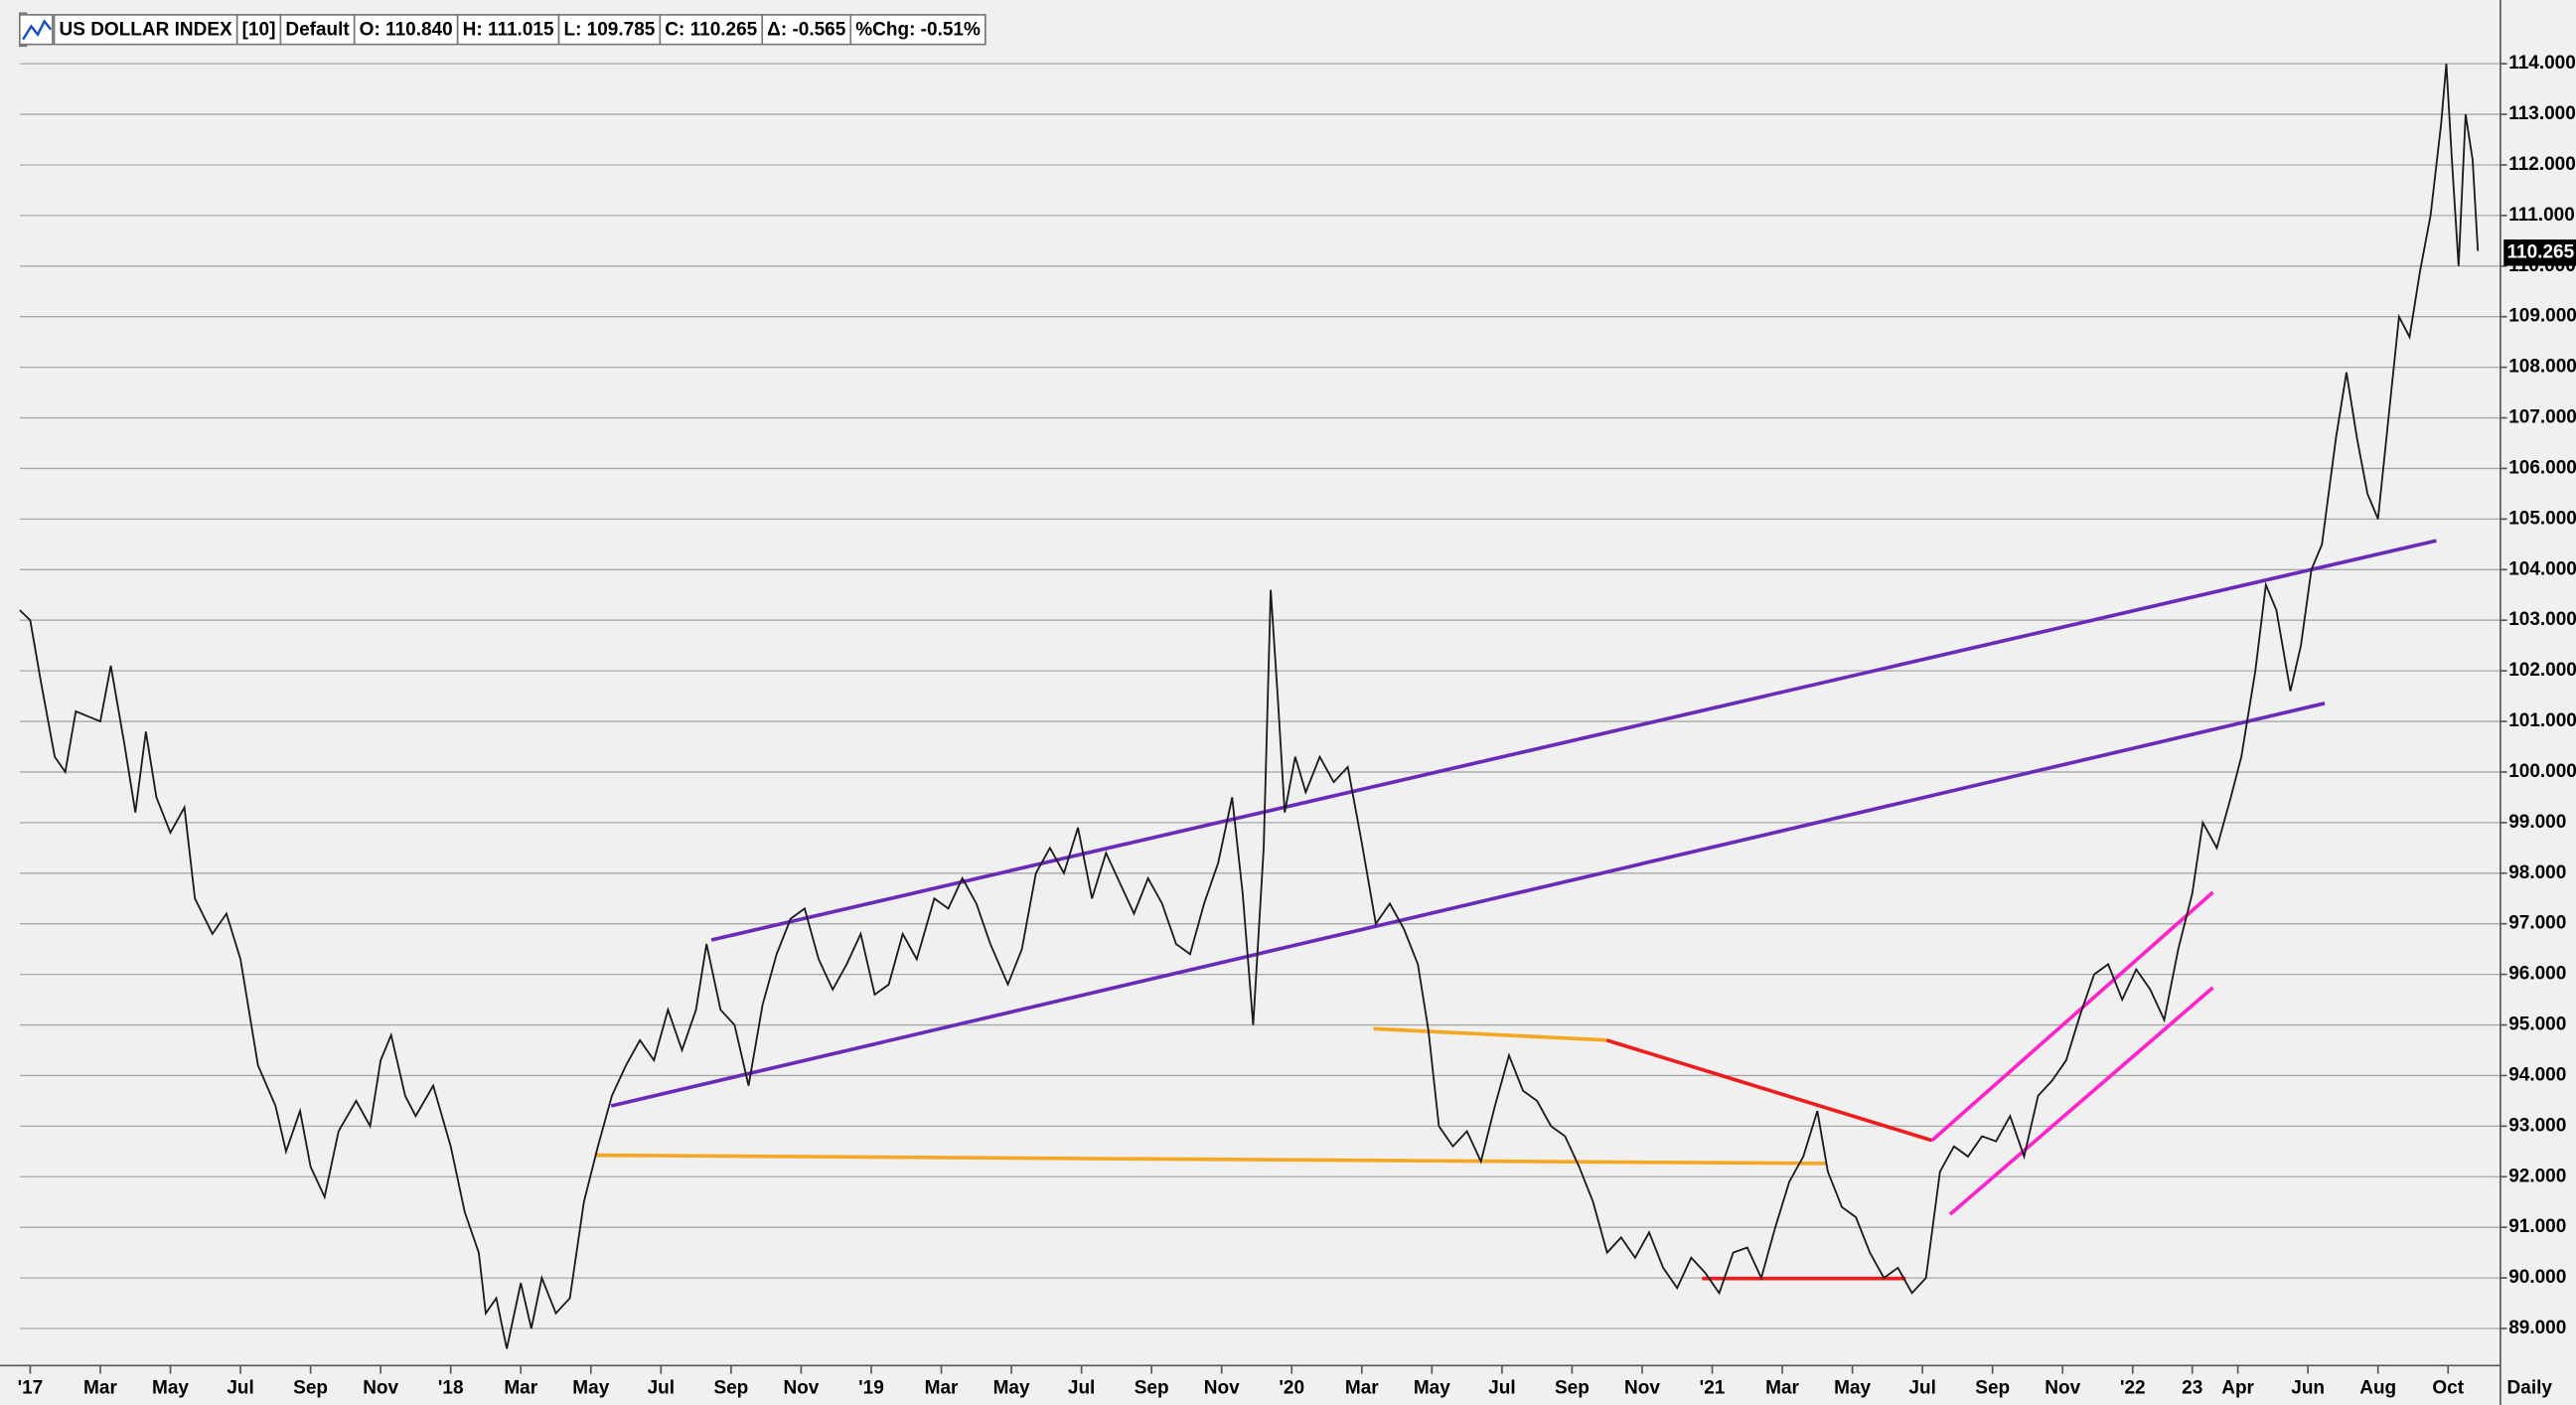  I want to click on chart-icon-box, so click(37, 30).